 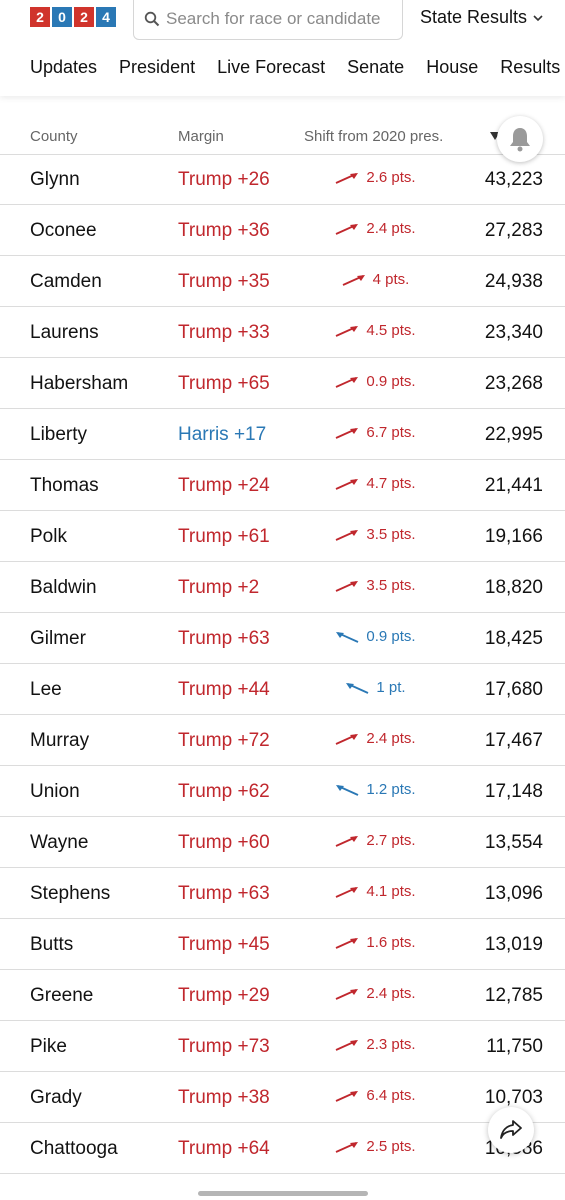 What do you see at coordinates (282, 638) in the screenshot?
I see `table-row: Gilmer Trump +63 0.9 pts. 18,425` at bounding box center [282, 638].